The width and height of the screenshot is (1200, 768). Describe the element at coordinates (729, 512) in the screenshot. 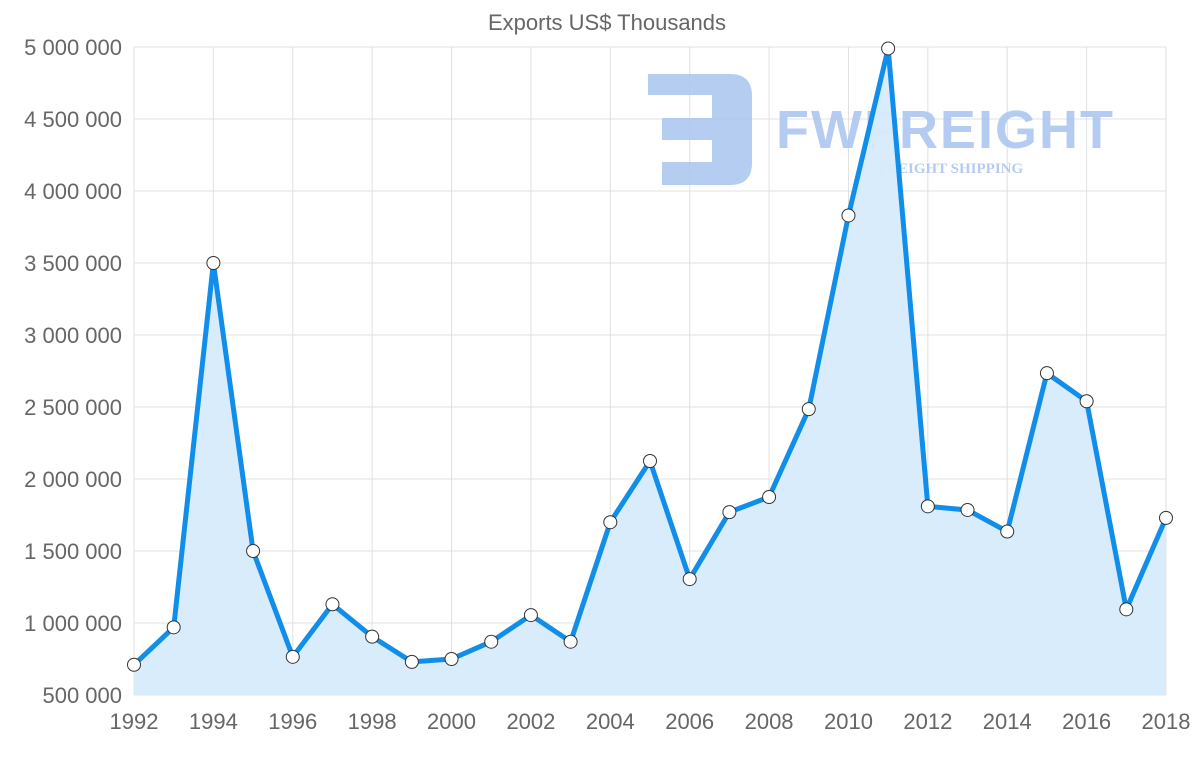

I see `data-point-2007` at that location.